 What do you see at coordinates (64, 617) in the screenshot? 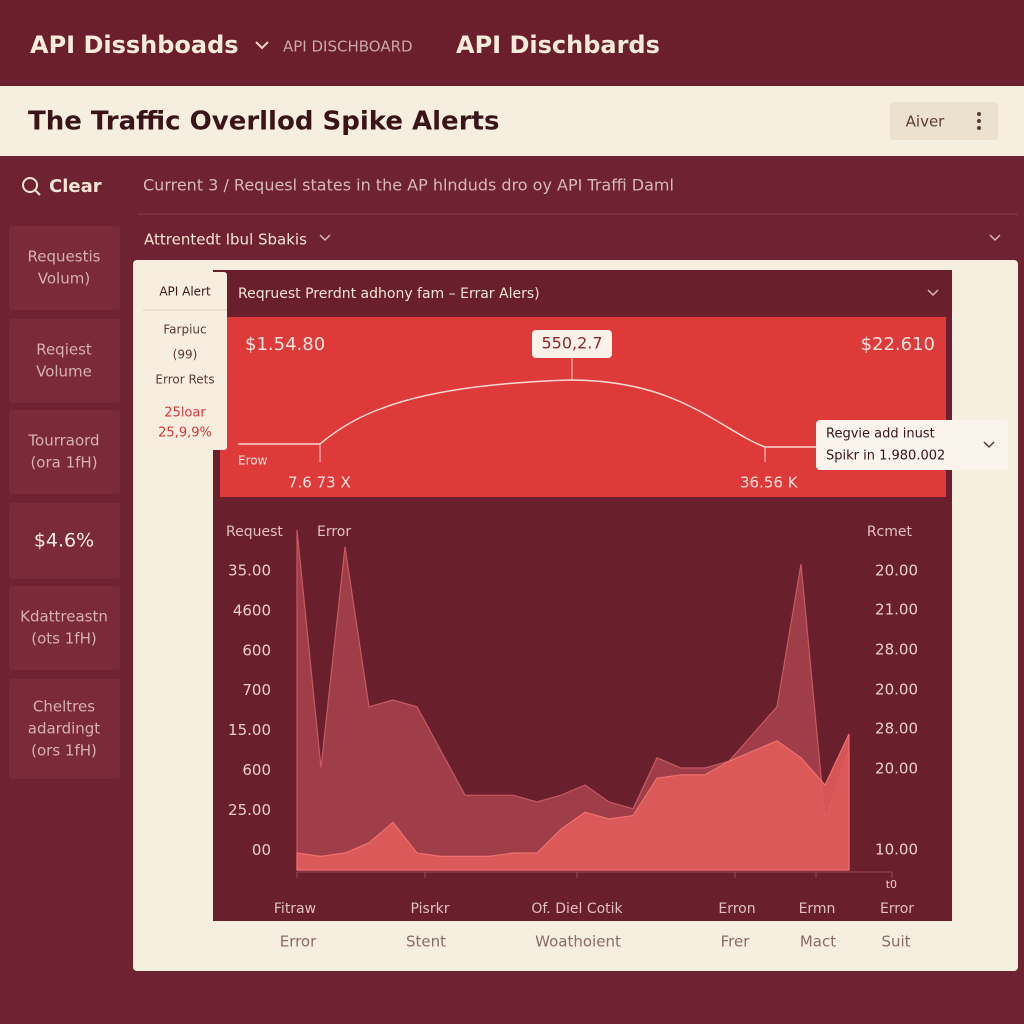
I see `card-text: Kdattreastn` at bounding box center [64, 617].